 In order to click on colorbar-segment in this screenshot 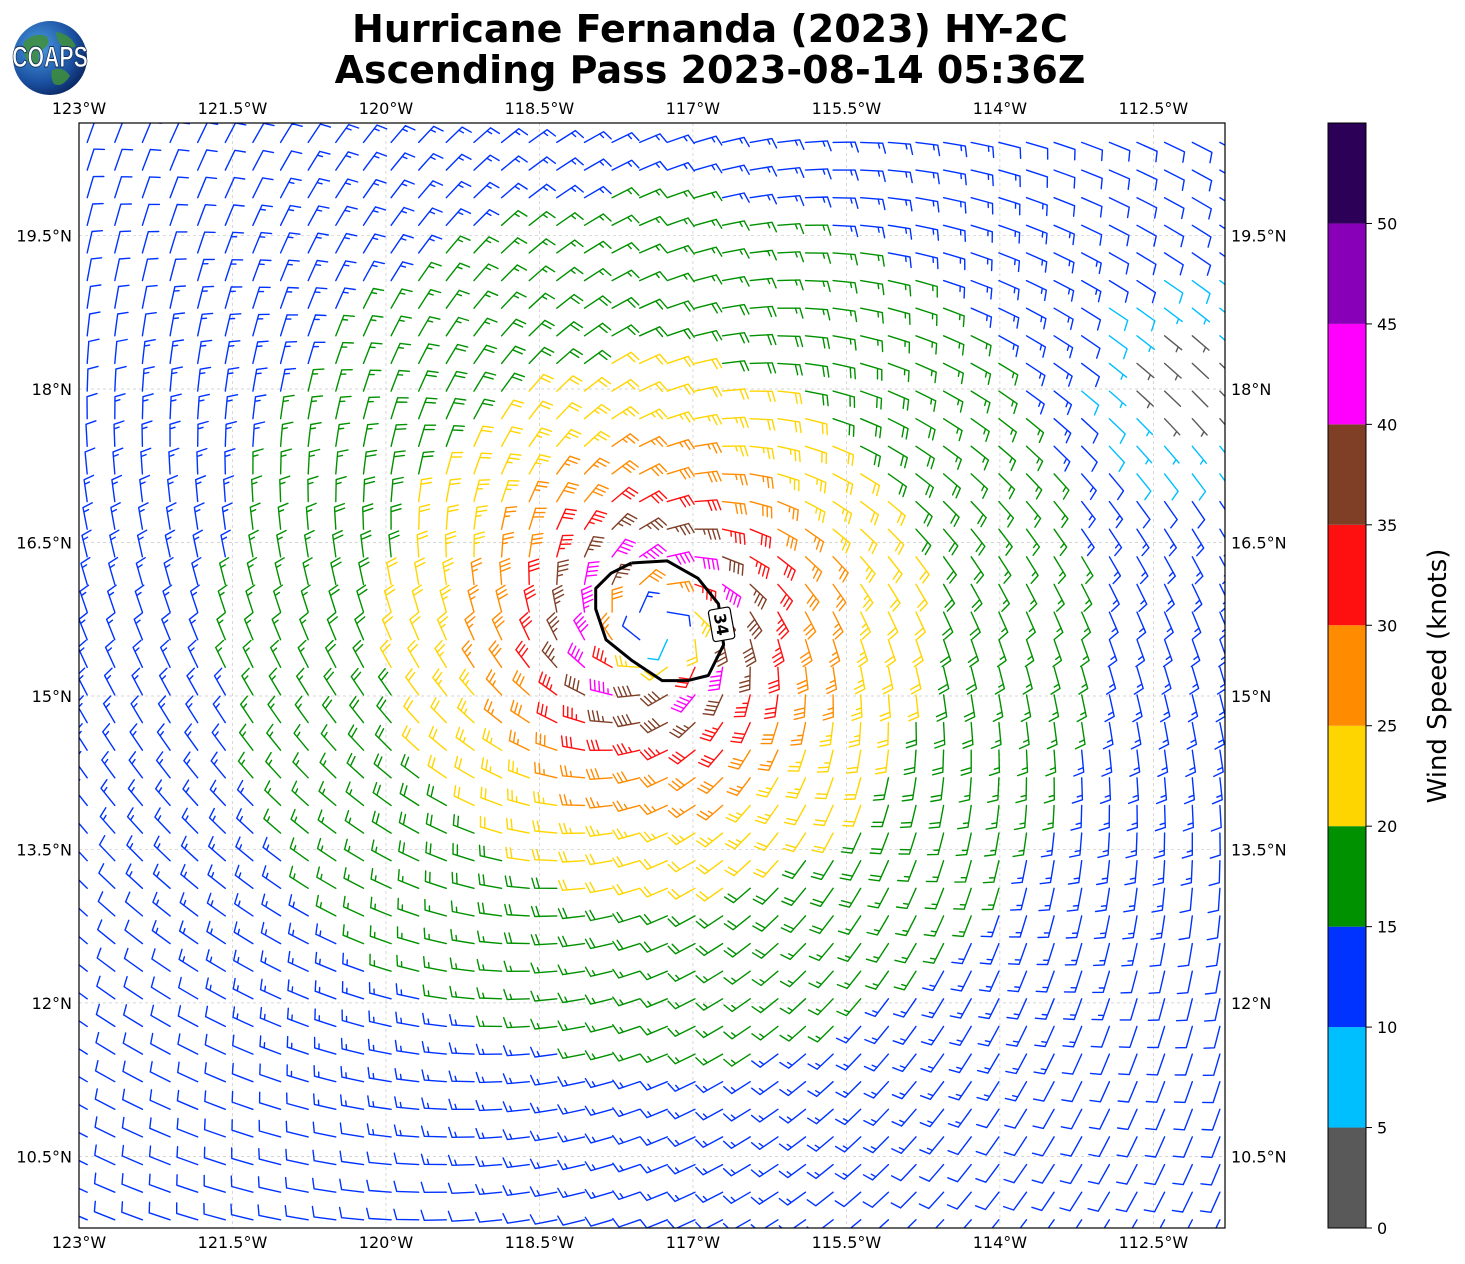, I will do `click(1347, 776)`.